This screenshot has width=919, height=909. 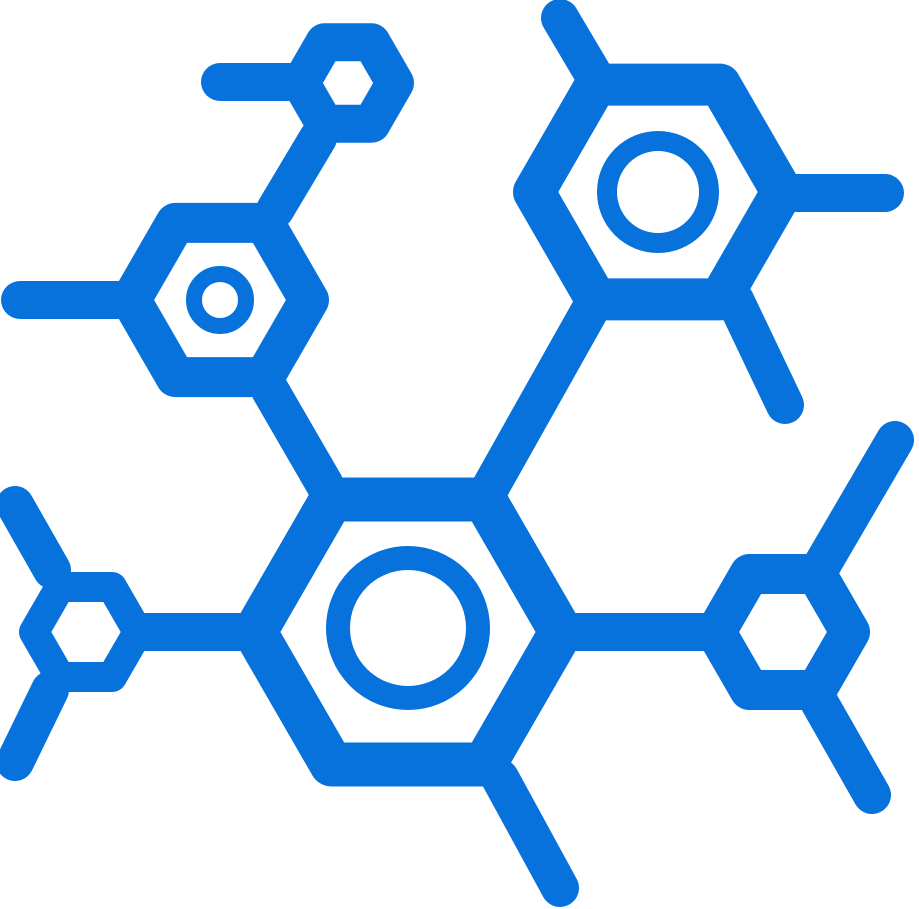 I want to click on hexagon-center-large, so click(x=408, y=632).